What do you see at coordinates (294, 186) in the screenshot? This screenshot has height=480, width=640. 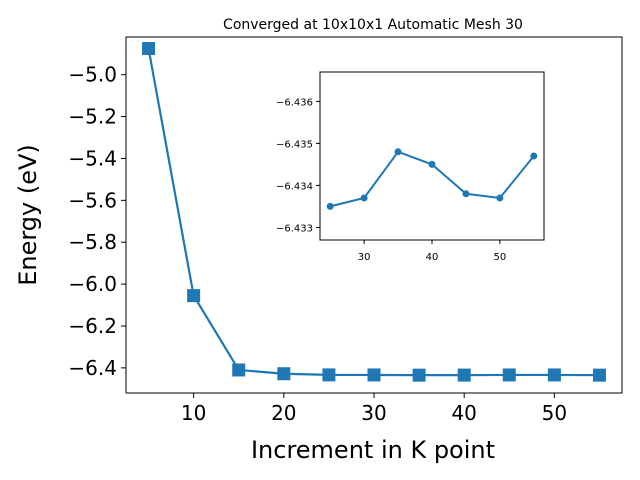 I see `inset-y-tick-label: −6.434` at bounding box center [294, 186].